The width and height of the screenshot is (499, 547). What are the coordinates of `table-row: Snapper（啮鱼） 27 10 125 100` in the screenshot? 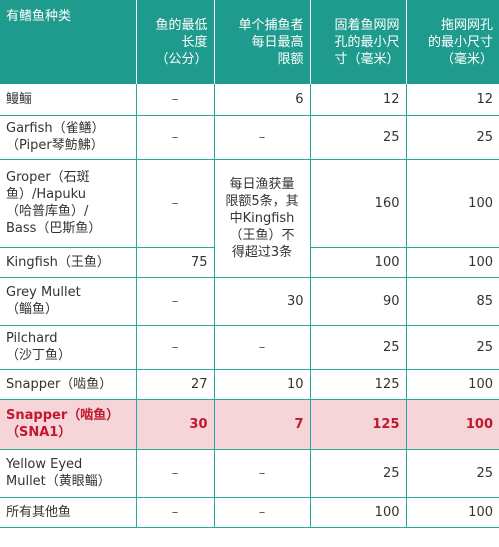 It's located at (249, 384).